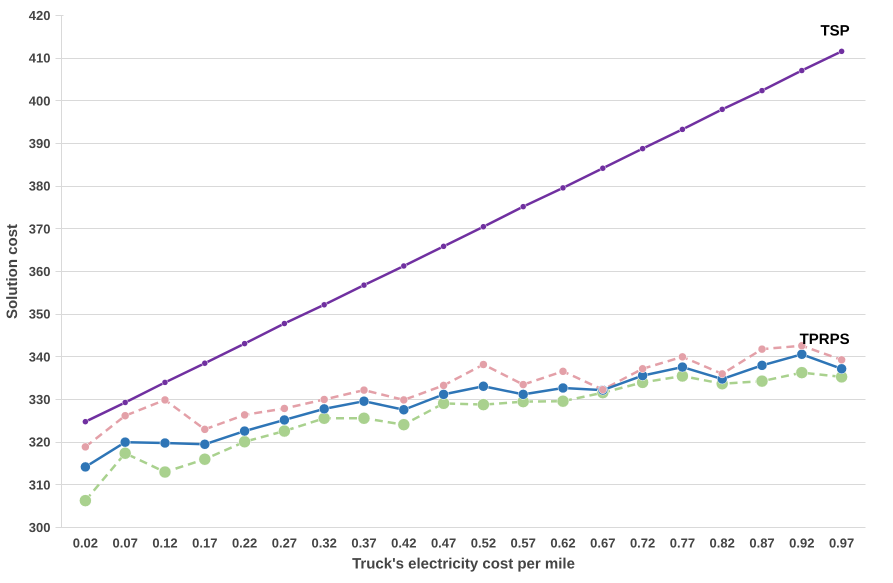 The width and height of the screenshot is (893, 583). Describe the element at coordinates (245, 543) in the screenshot. I see `x-tick-label: 0.22` at that location.